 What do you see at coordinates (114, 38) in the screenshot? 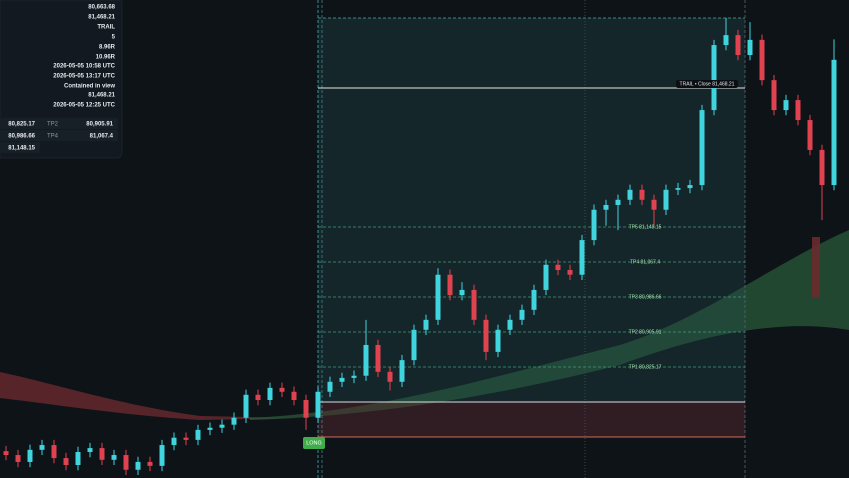
I see `panel-value: 5` at bounding box center [114, 38].